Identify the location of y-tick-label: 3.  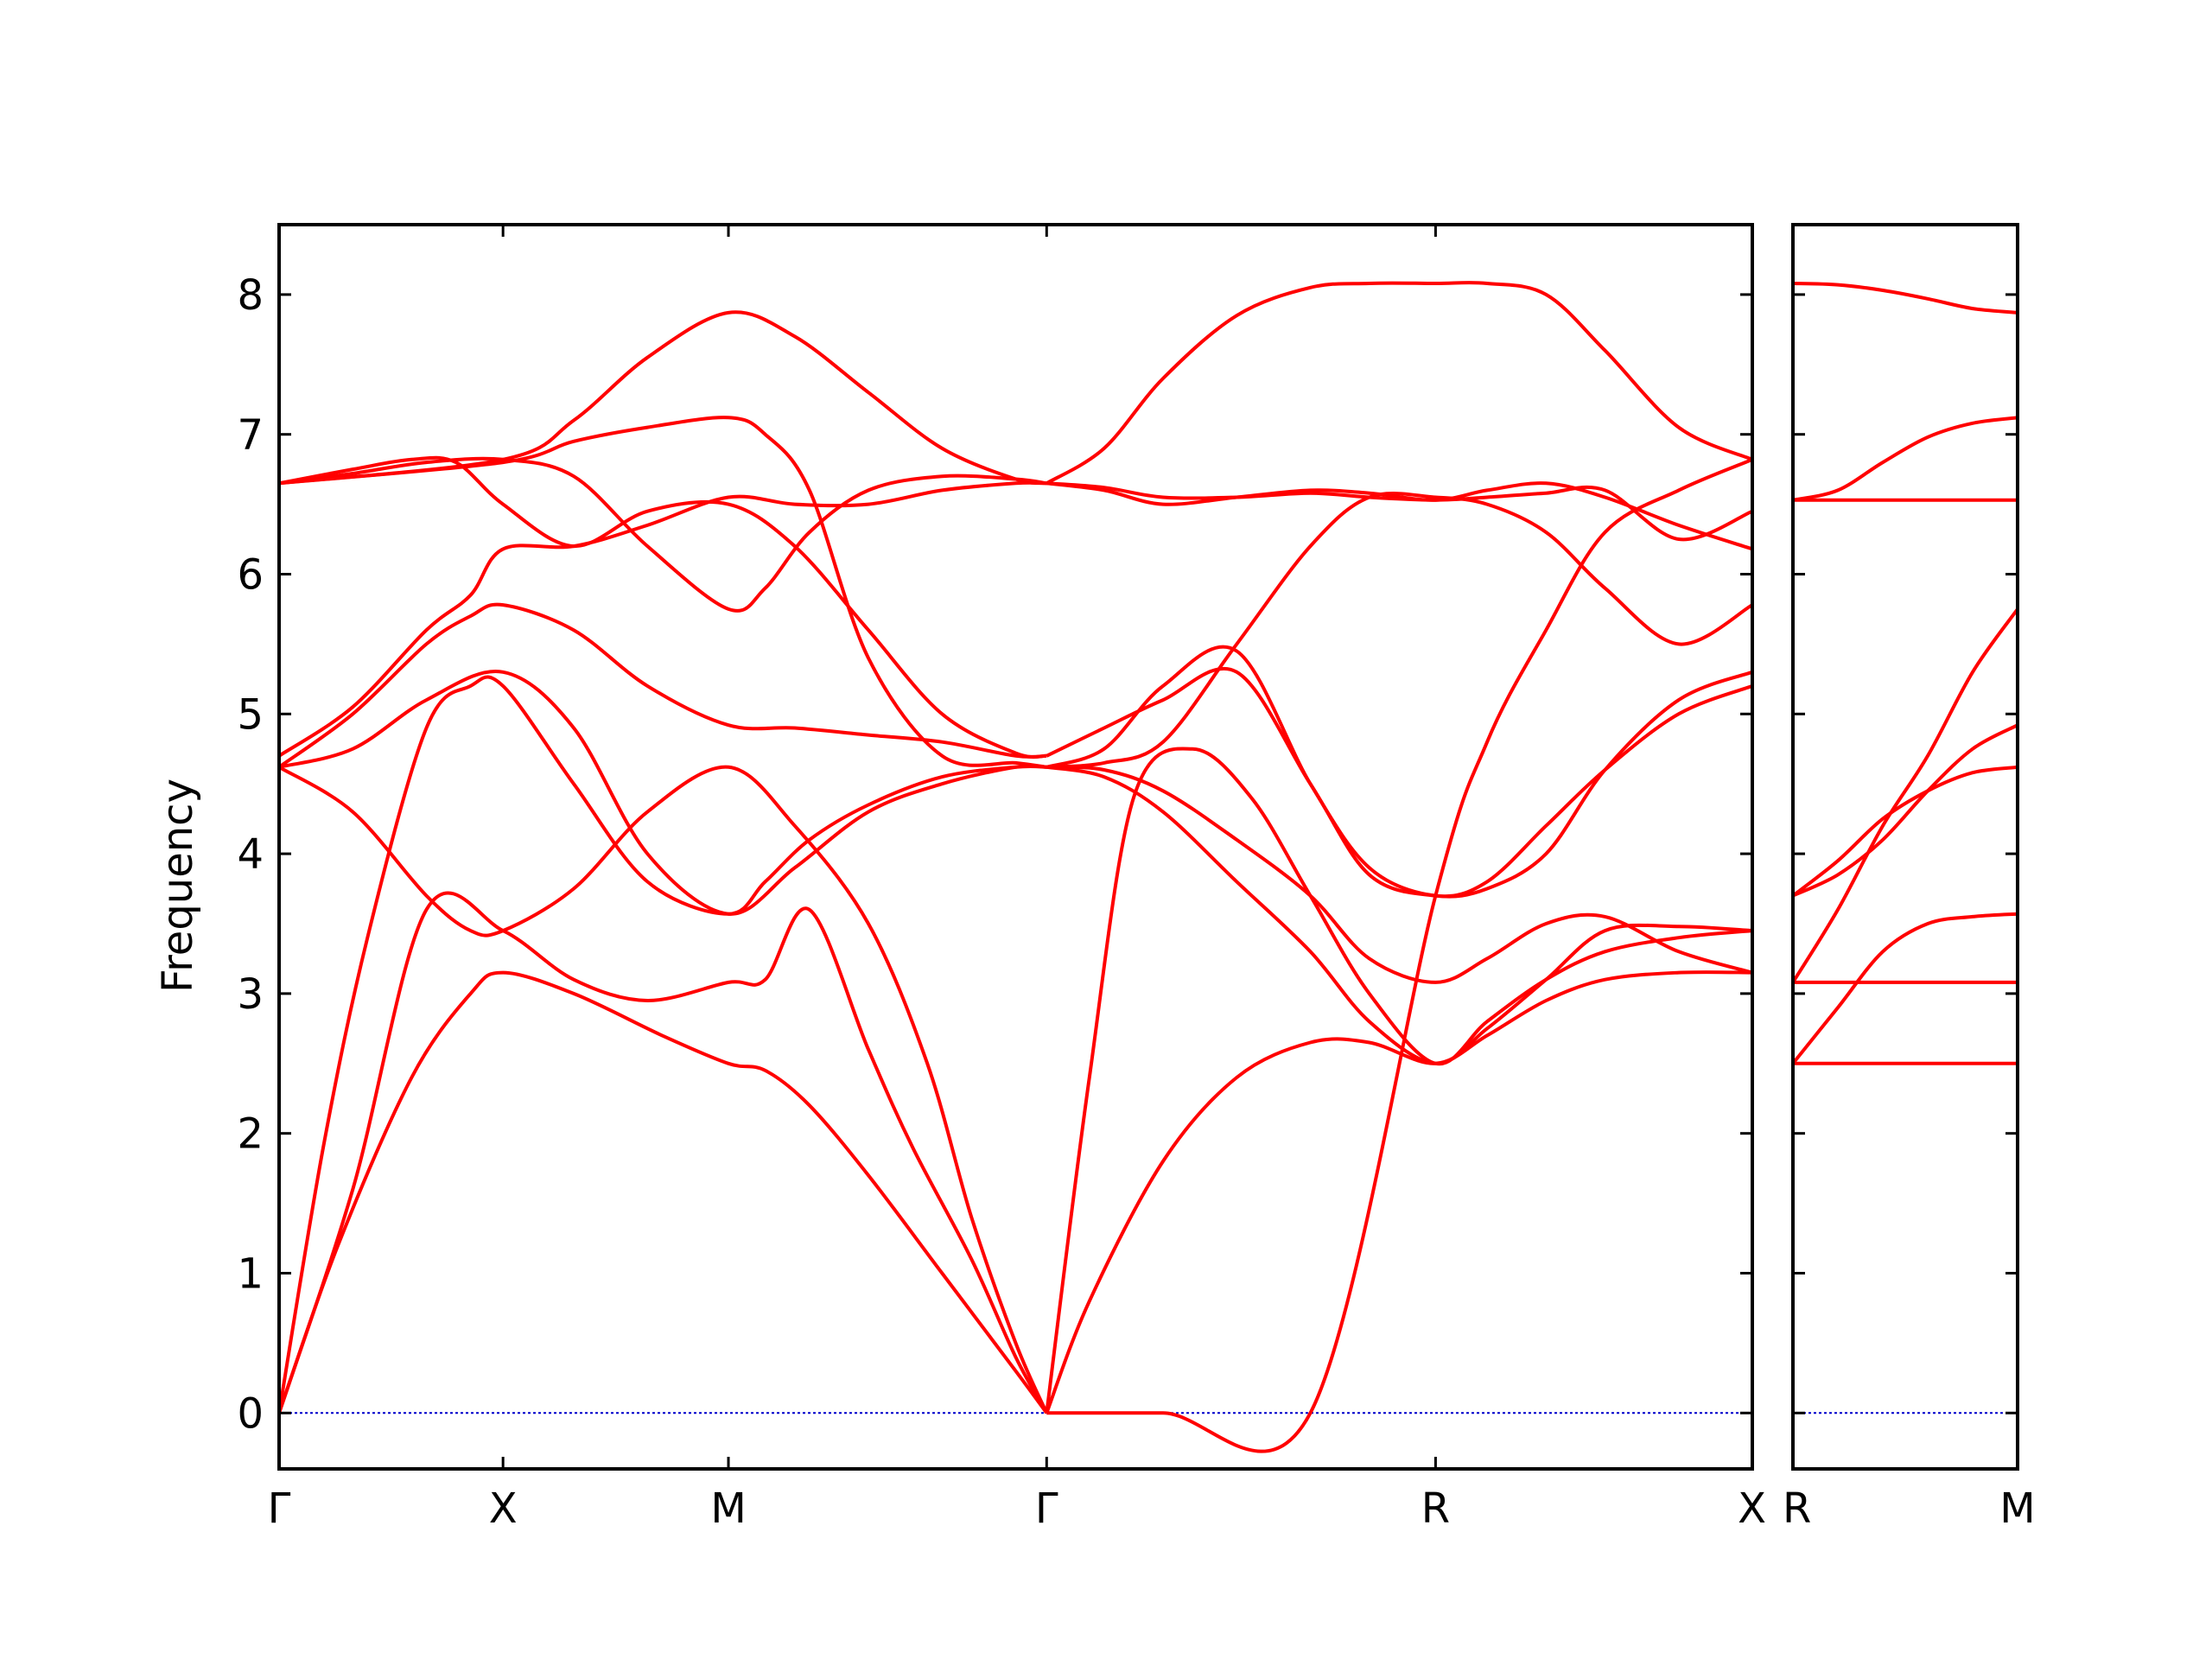
(250, 994).